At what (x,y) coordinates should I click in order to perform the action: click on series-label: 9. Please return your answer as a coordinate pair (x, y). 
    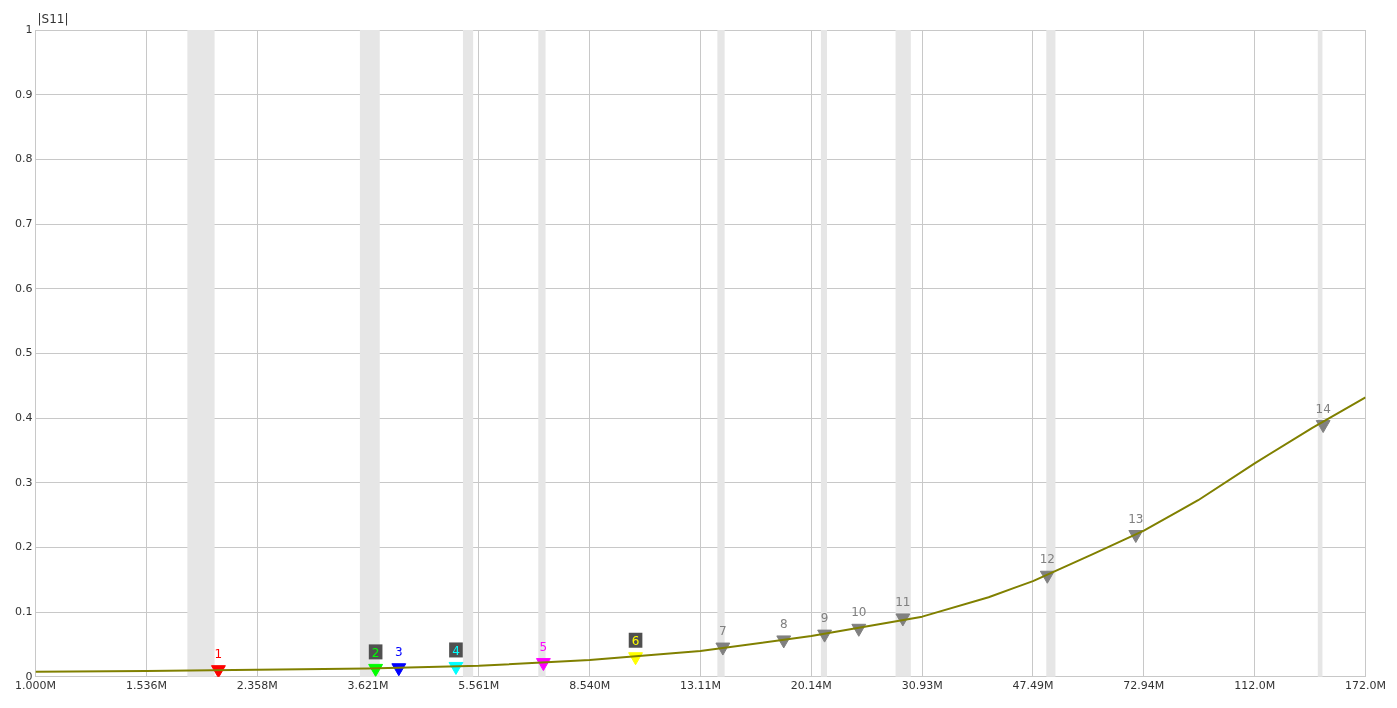
    Looking at the image, I should click on (824, 618).